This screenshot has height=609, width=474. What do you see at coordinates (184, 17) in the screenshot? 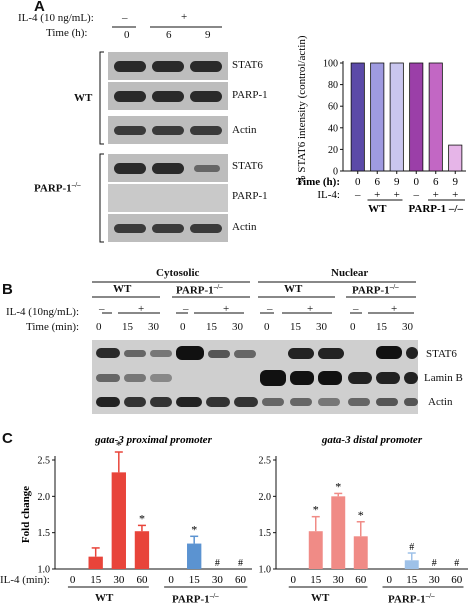
I see `il4-plus: +` at bounding box center [184, 17].